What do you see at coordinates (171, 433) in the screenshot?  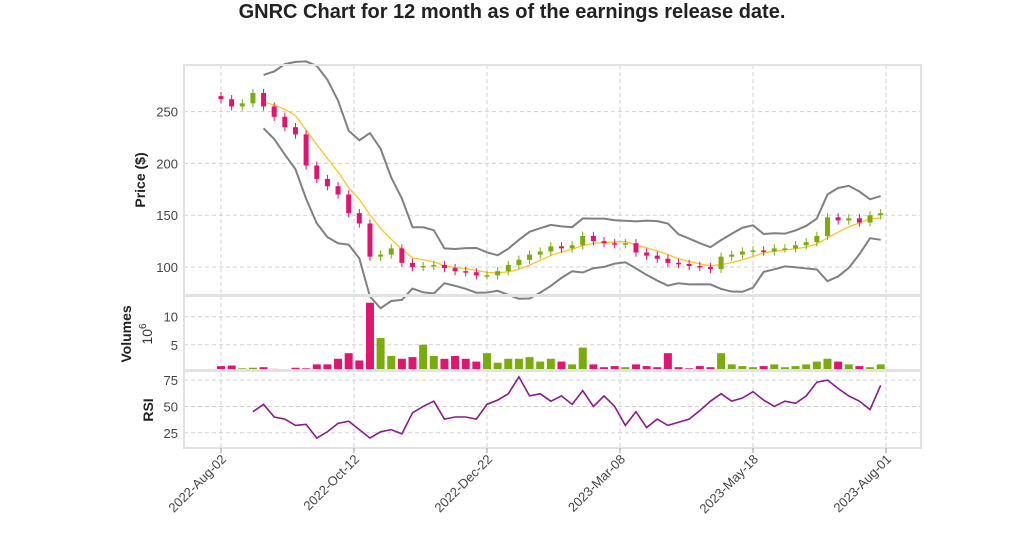 I see `rsi-y-tick-label: 25` at bounding box center [171, 433].